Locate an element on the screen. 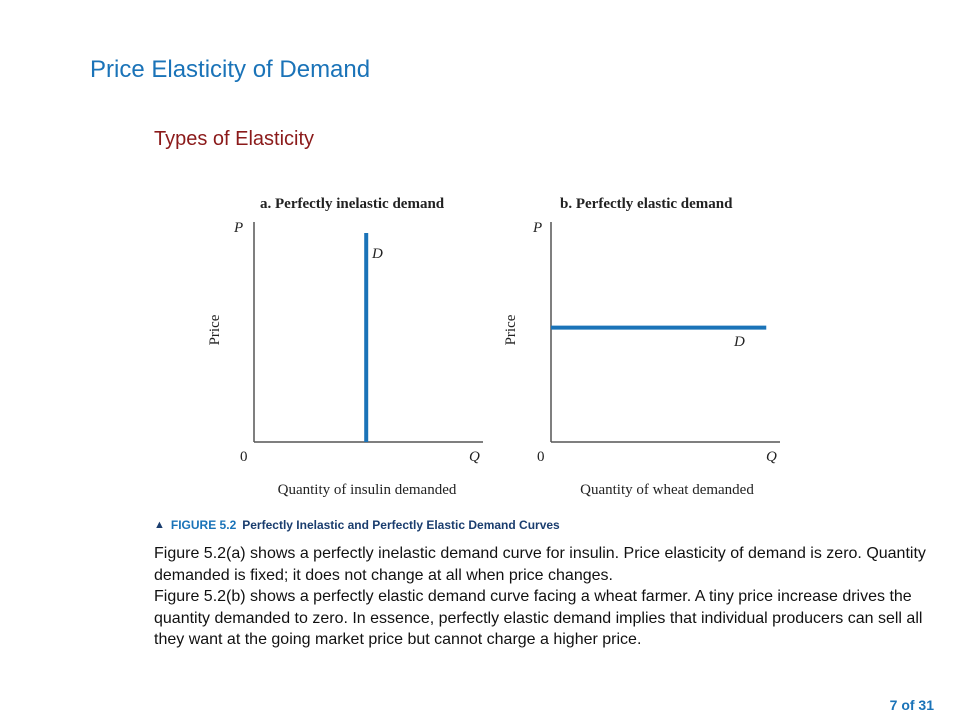 Image resolution: width=960 pixels, height=720 pixels. page-number: 7 of 31 is located at coordinates (911, 705).